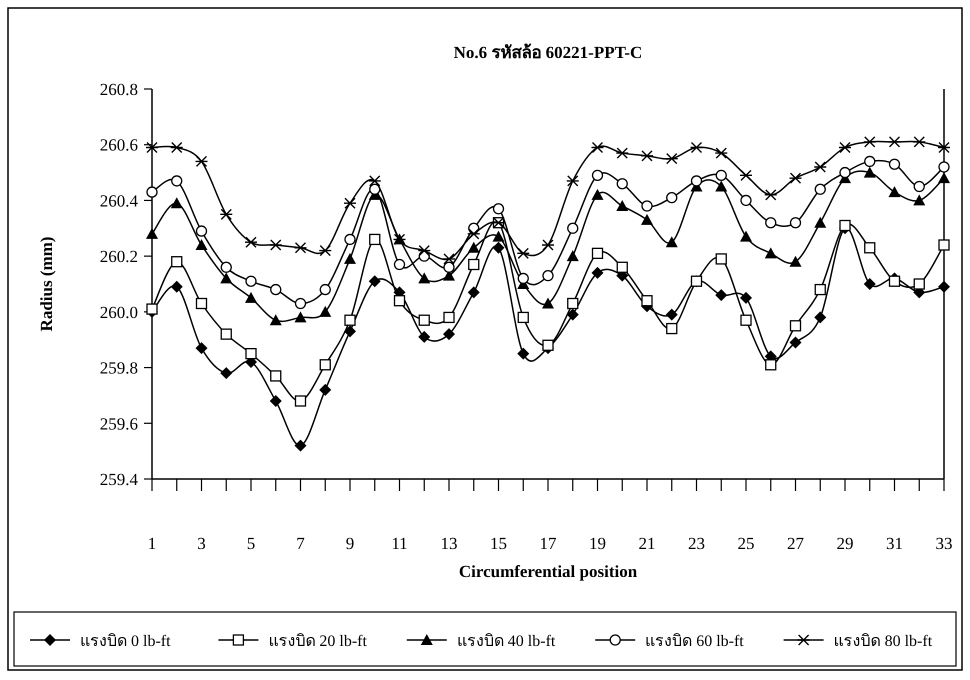  I want to click on y-tick-label: 259.8, so click(119, 368).